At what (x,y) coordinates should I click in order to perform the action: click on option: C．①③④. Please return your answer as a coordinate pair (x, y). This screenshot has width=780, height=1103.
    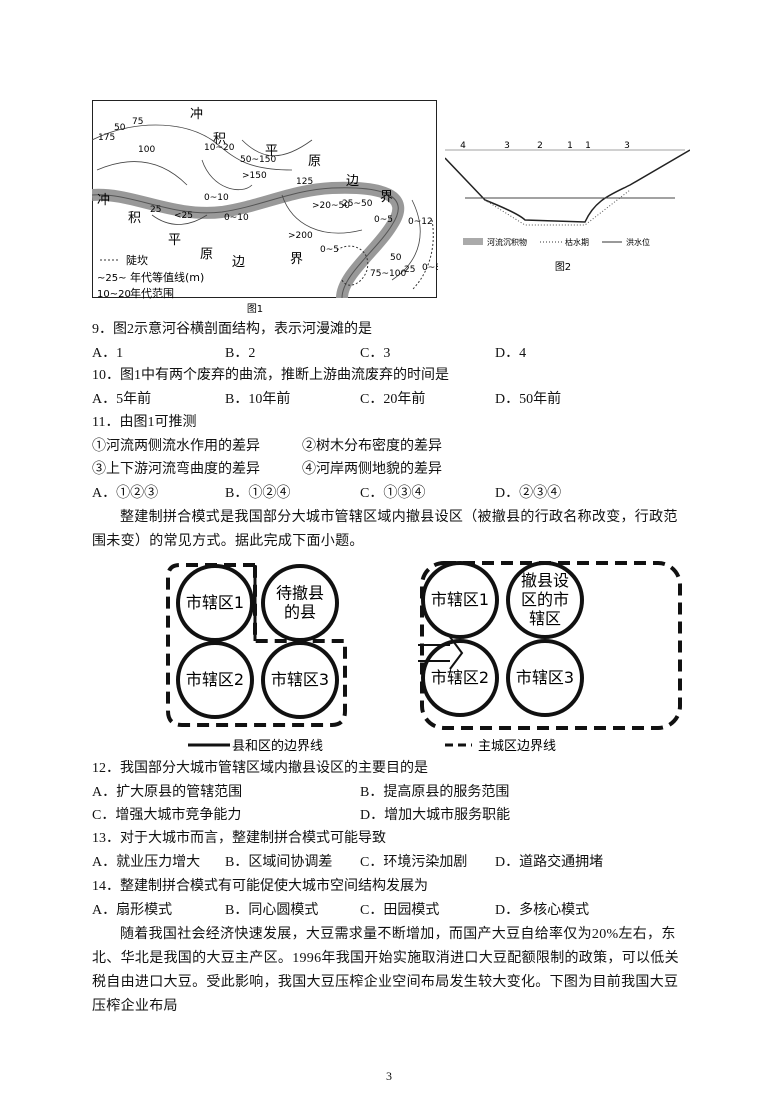
    Looking at the image, I should click on (393, 493).